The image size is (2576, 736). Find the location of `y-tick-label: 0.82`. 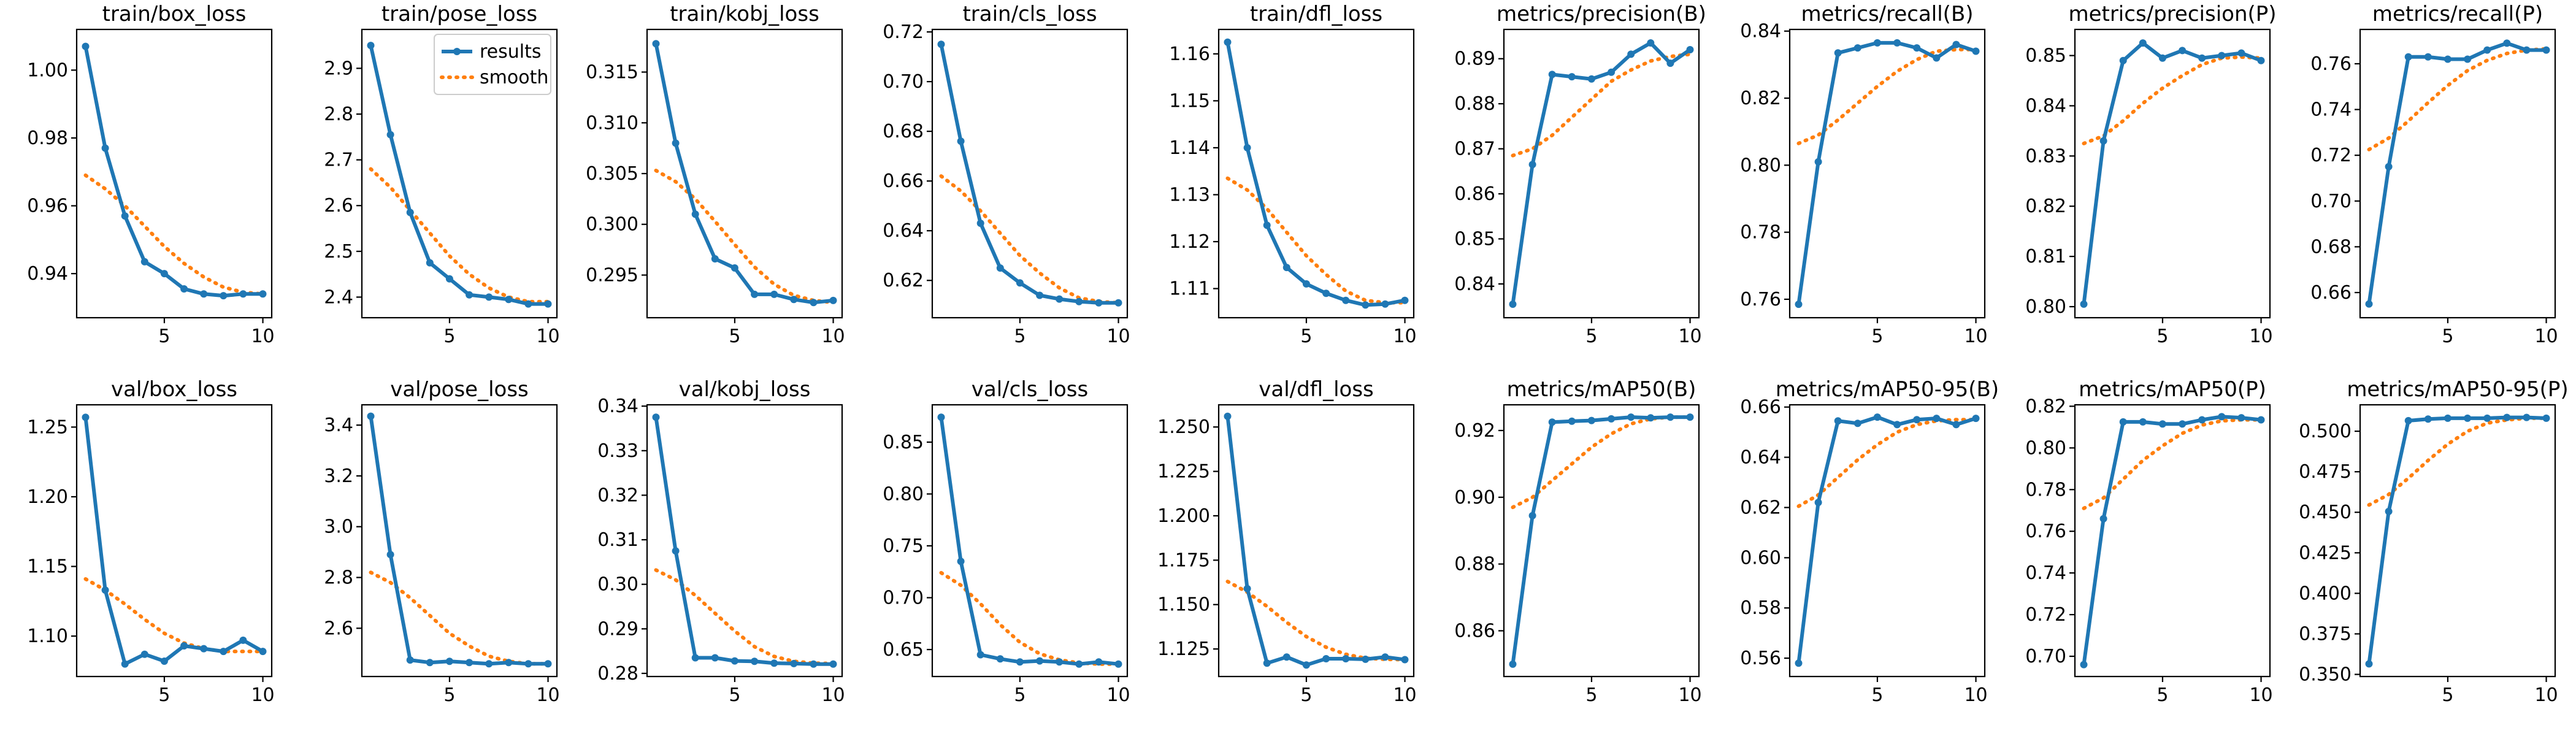

y-tick-label: 0.82 is located at coordinates (1760, 98).